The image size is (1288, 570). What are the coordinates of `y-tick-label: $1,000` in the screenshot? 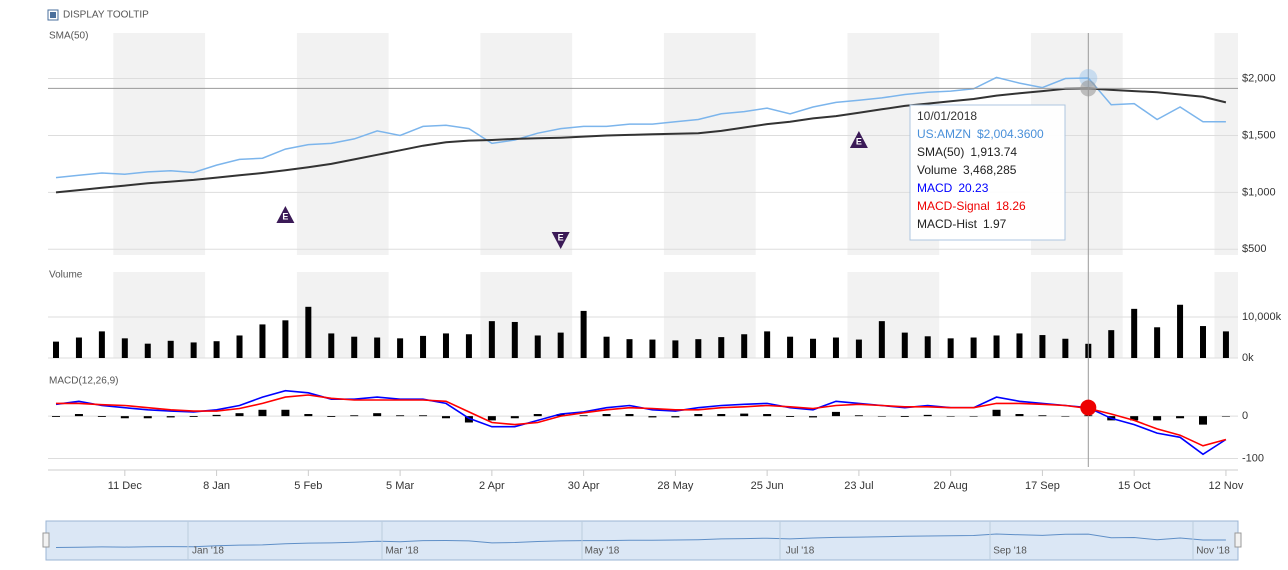 It's located at (1259, 192).